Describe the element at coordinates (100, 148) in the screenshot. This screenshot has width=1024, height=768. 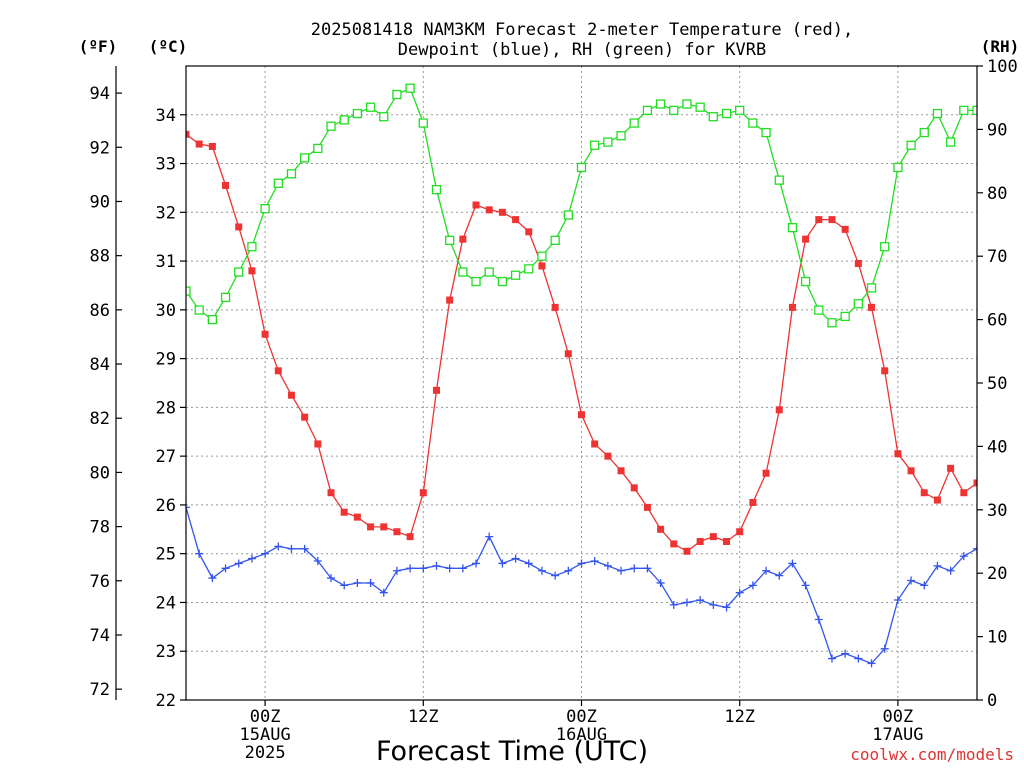
I see `fahrenheit-tick-label: 92` at that location.